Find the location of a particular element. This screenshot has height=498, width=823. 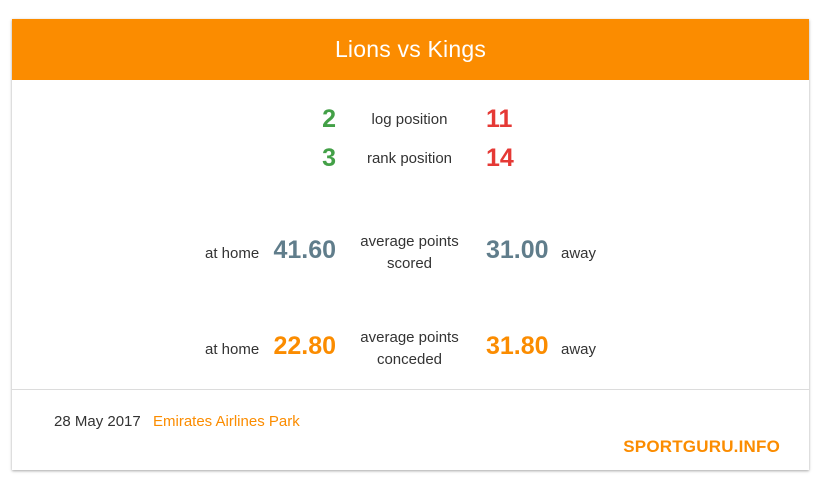

conceded-away-value: 31.80 is located at coordinates (517, 346).